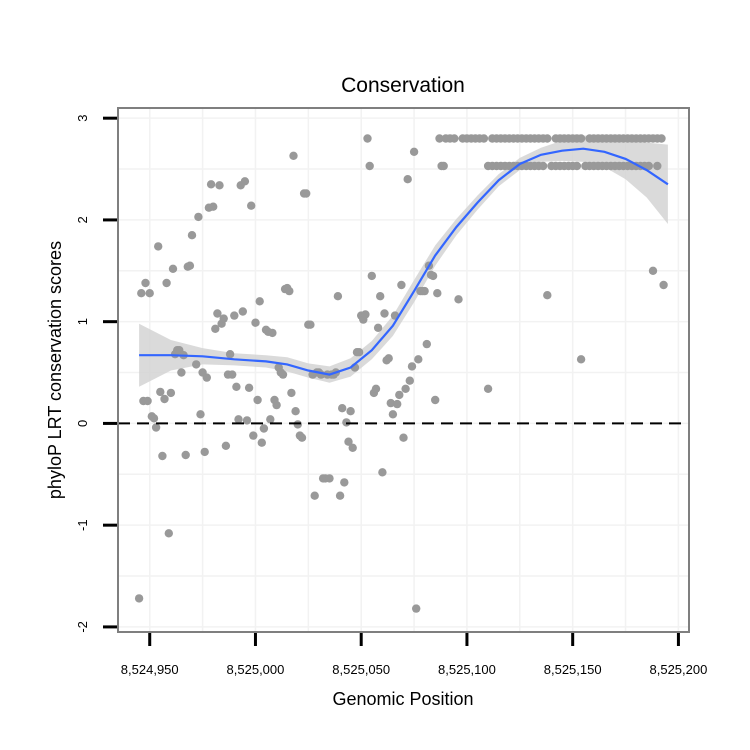 The width and height of the screenshot is (750, 750). Describe the element at coordinates (96, 374) in the screenshot. I see `y-axis: -2 -1 0 1 2 3` at that location.